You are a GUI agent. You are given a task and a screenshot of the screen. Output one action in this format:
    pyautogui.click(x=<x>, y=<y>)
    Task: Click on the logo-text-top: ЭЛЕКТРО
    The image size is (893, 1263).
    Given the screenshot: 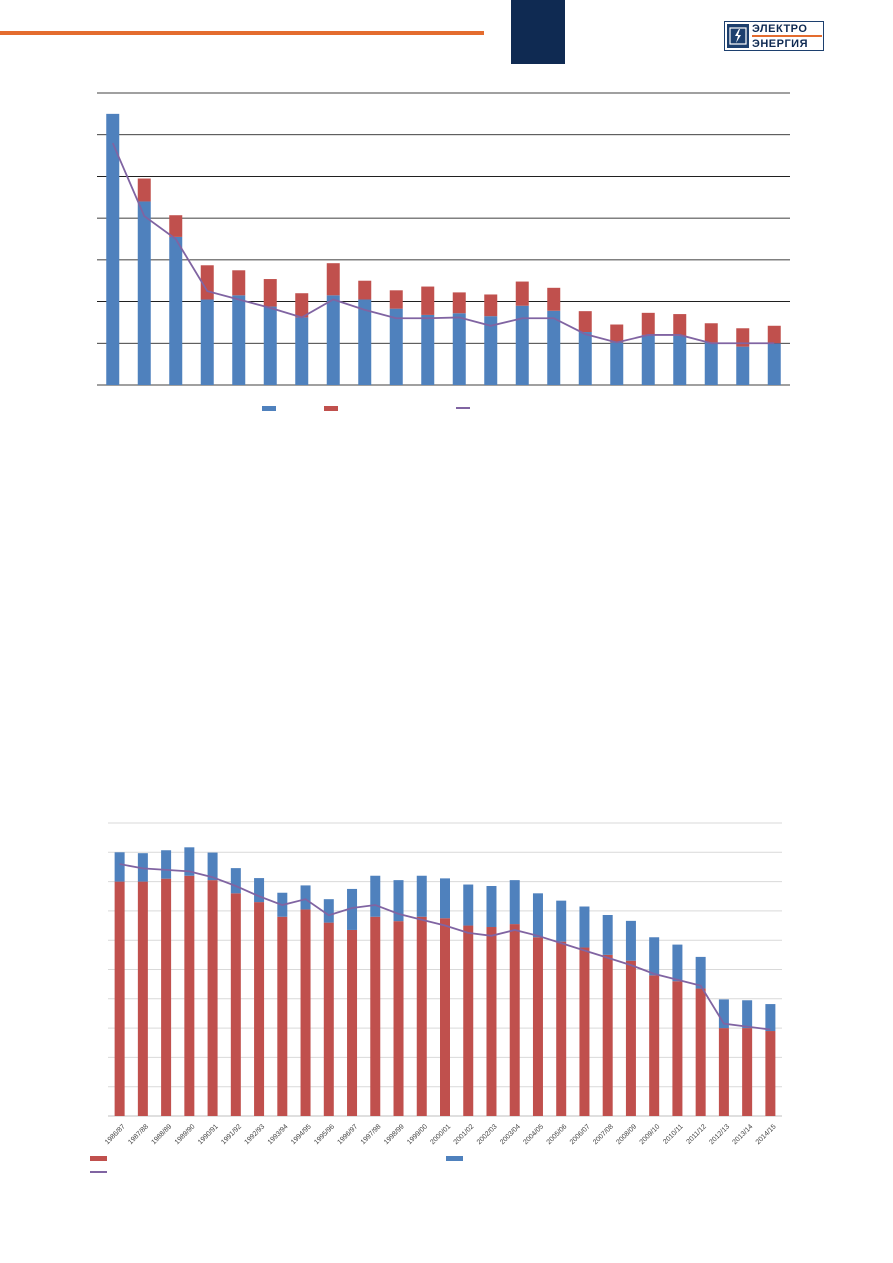 What is the action you would take?
    pyautogui.click(x=780, y=29)
    